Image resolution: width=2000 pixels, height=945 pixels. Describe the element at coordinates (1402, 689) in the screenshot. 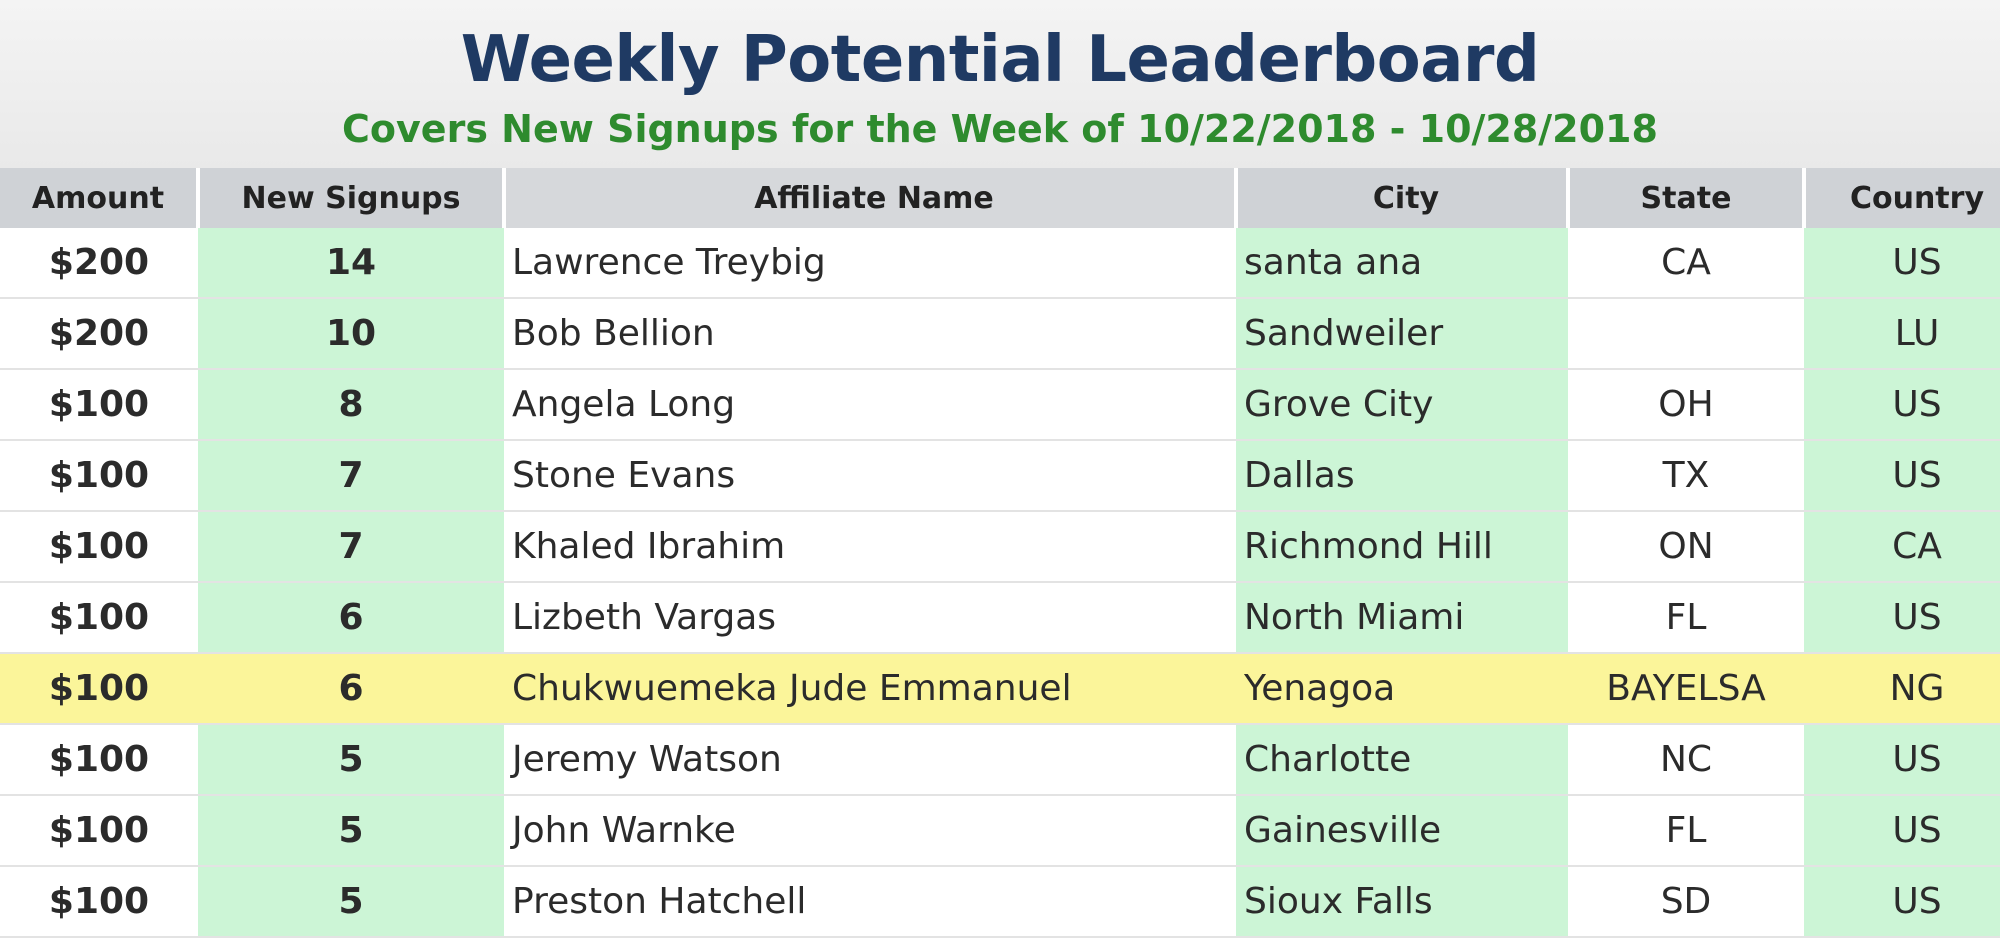

I see `cell-city: Yenagoa` at that location.